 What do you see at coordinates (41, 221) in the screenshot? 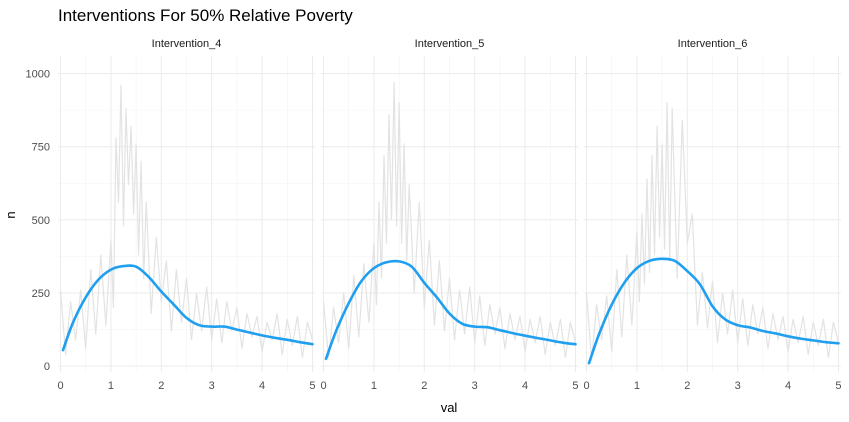
I see `y-tick-label: 500` at bounding box center [41, 221].